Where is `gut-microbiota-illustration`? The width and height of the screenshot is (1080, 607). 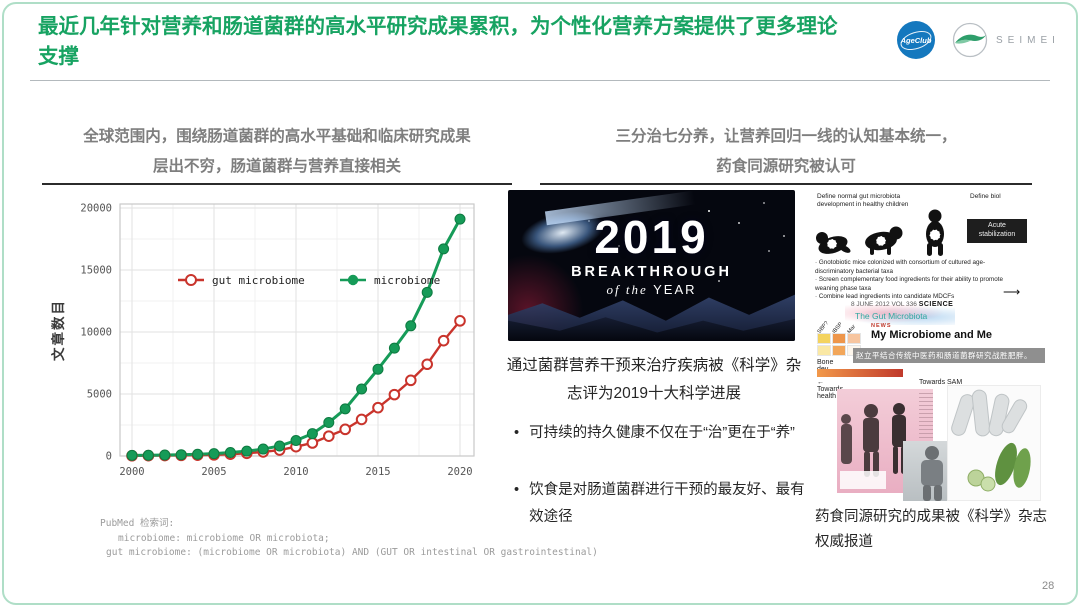 gut-microbiota-illustration is located at coordinates (900, 315).